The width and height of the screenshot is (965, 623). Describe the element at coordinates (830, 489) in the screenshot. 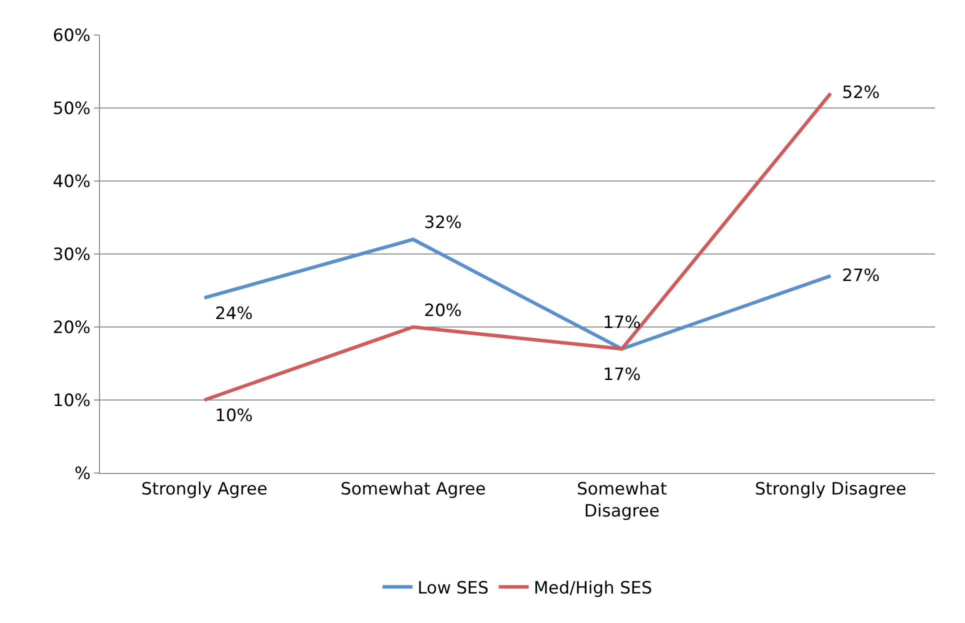

I see `x-tick-label: Strongly Disagree` at that location.